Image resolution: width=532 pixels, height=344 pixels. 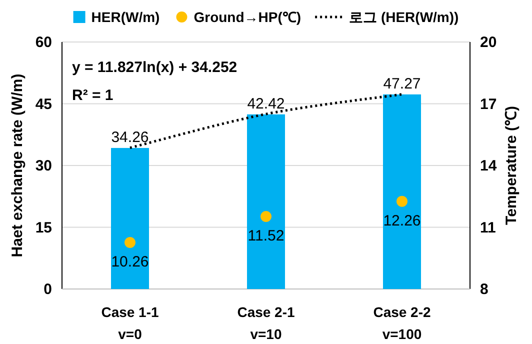 I want to click on x-tick-label: Case 2-1 v=10, so click(x=266, y=323).